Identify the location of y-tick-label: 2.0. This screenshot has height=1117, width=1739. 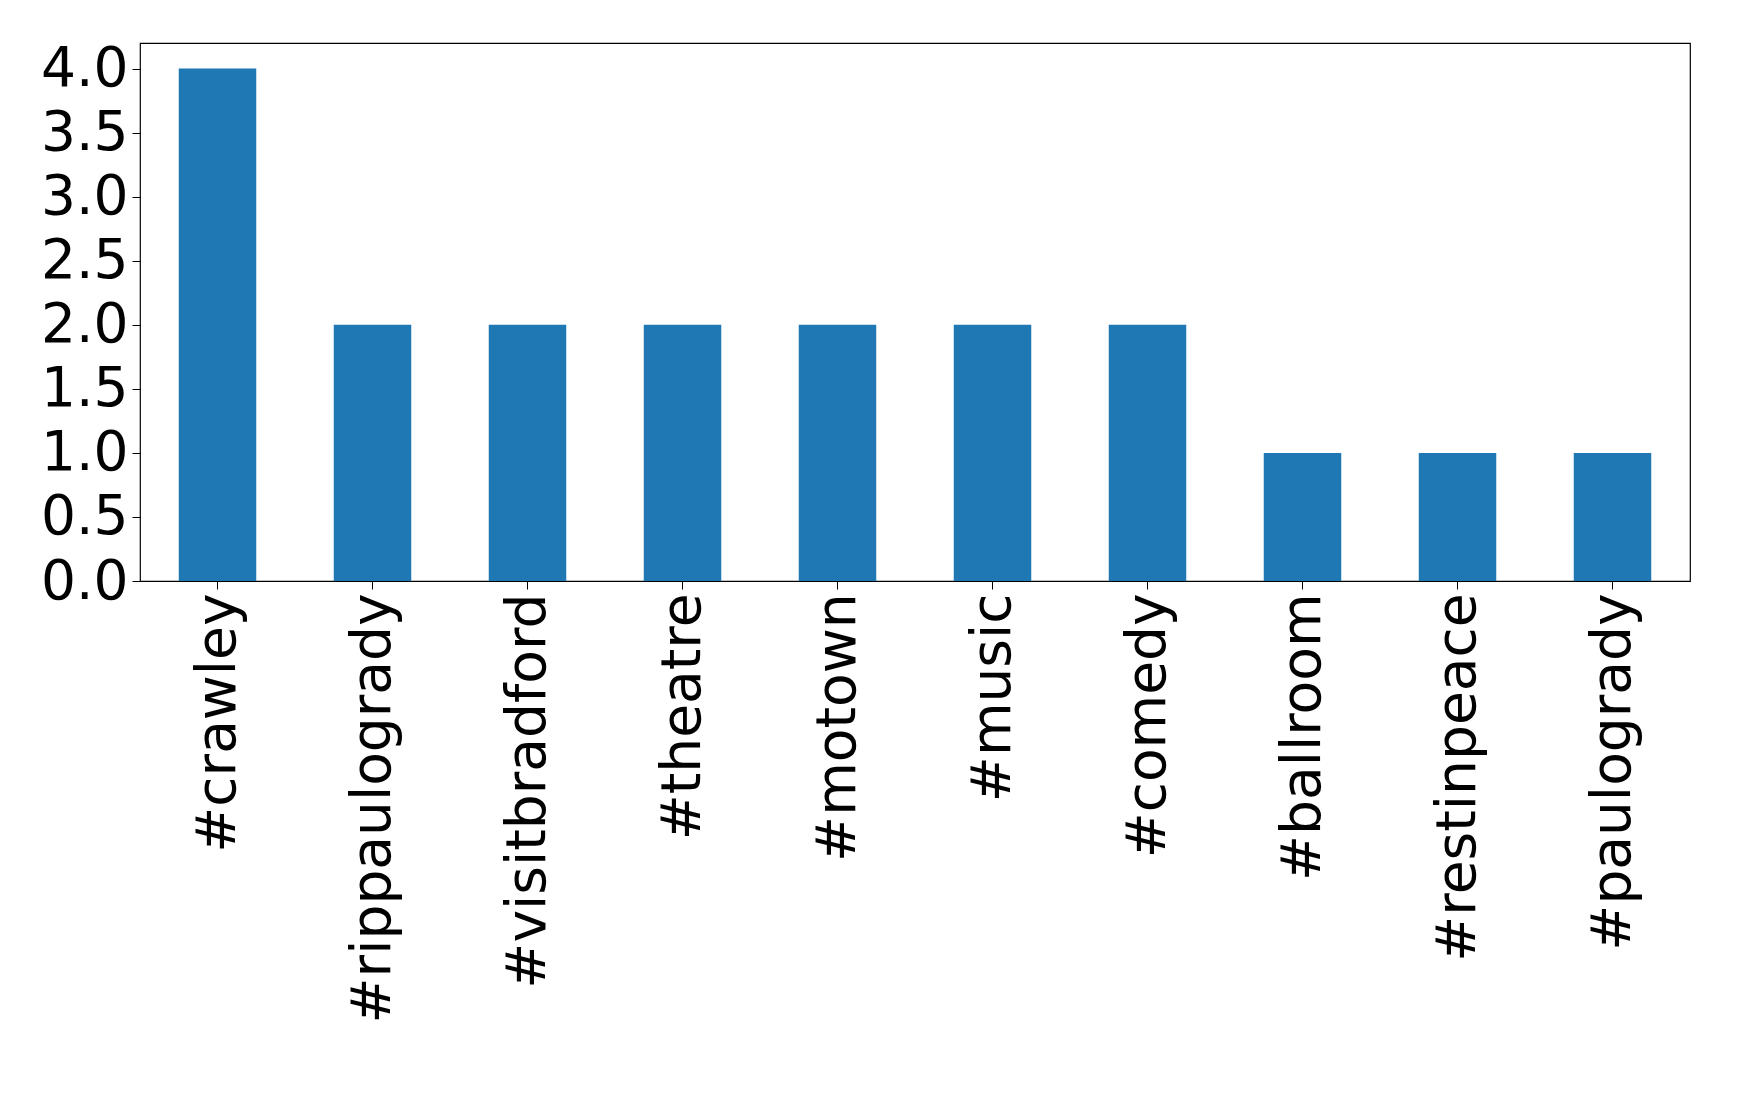
(85, 323).